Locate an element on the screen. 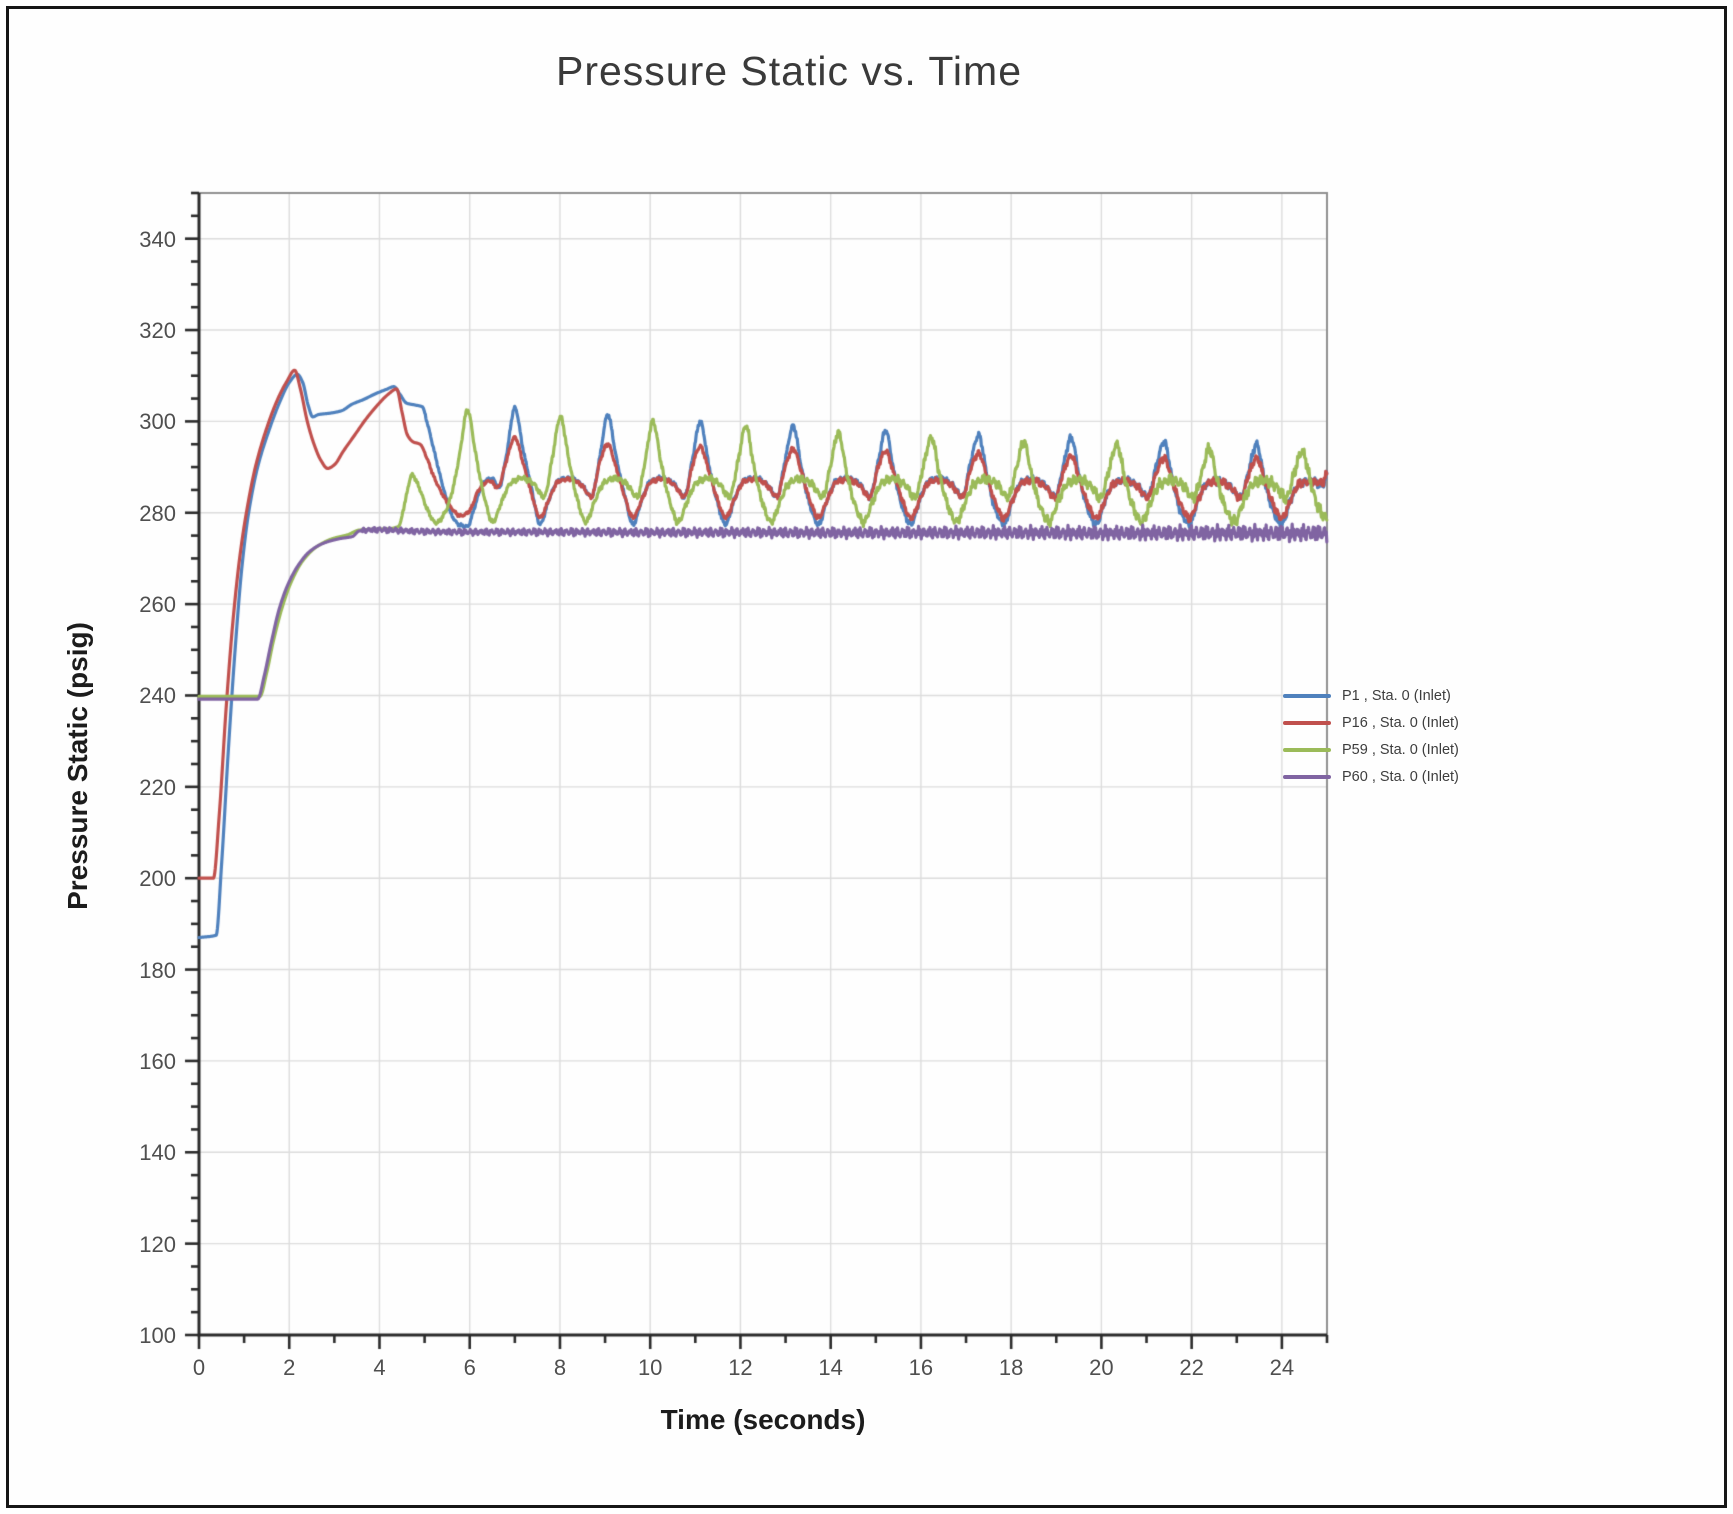  y-tick-label-340: 340 is located at coordinates (157, 239).